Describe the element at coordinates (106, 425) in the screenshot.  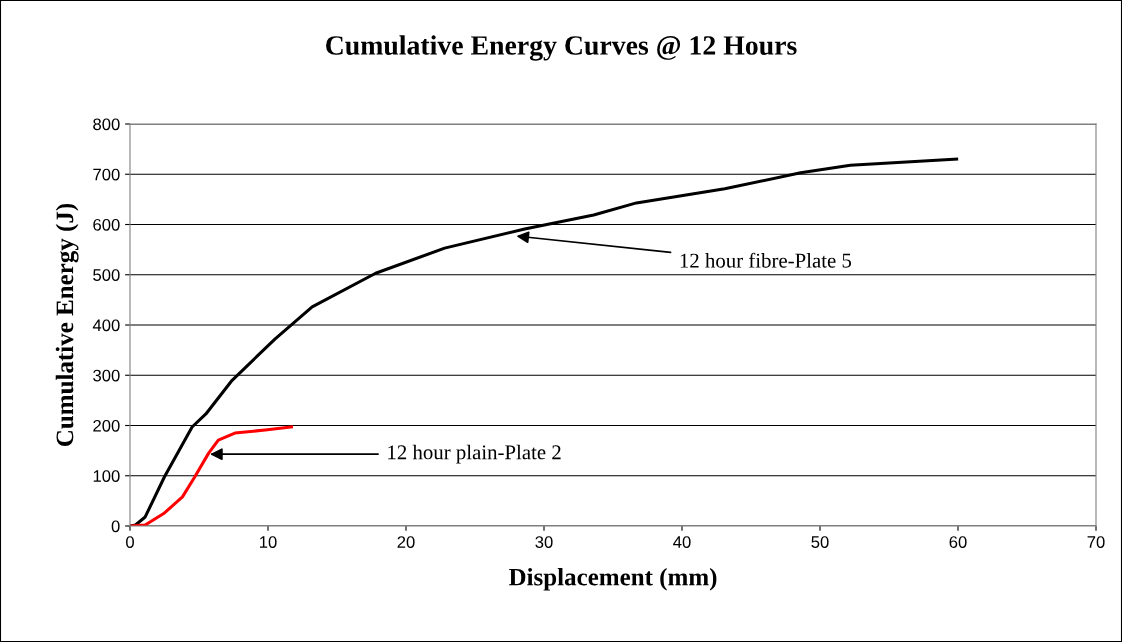
I see `y-tick-label: 200` at that location.